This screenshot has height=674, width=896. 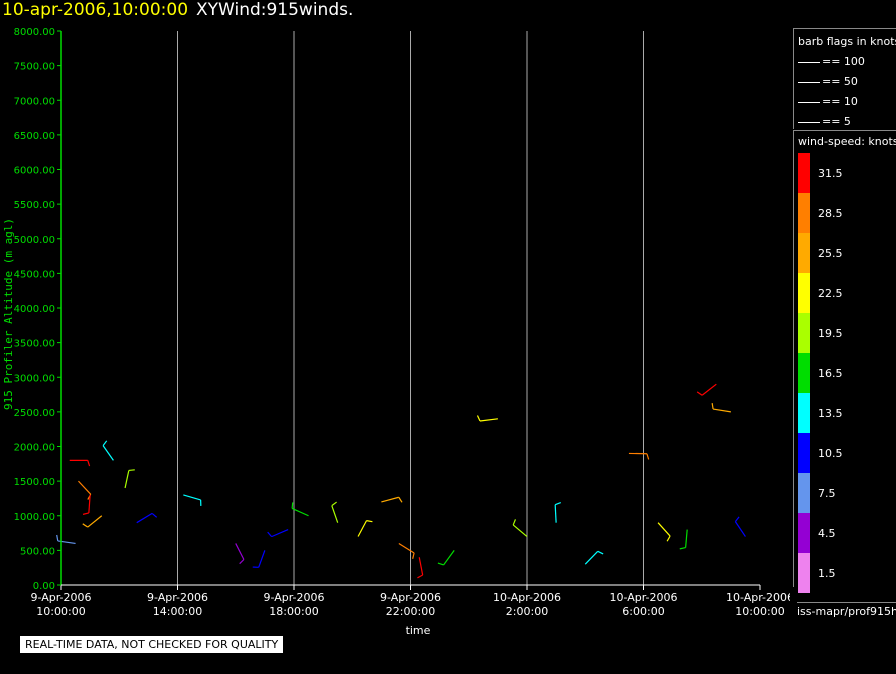 I want to click on y-tick-label: 5000.00, so click(x=34, y=240).